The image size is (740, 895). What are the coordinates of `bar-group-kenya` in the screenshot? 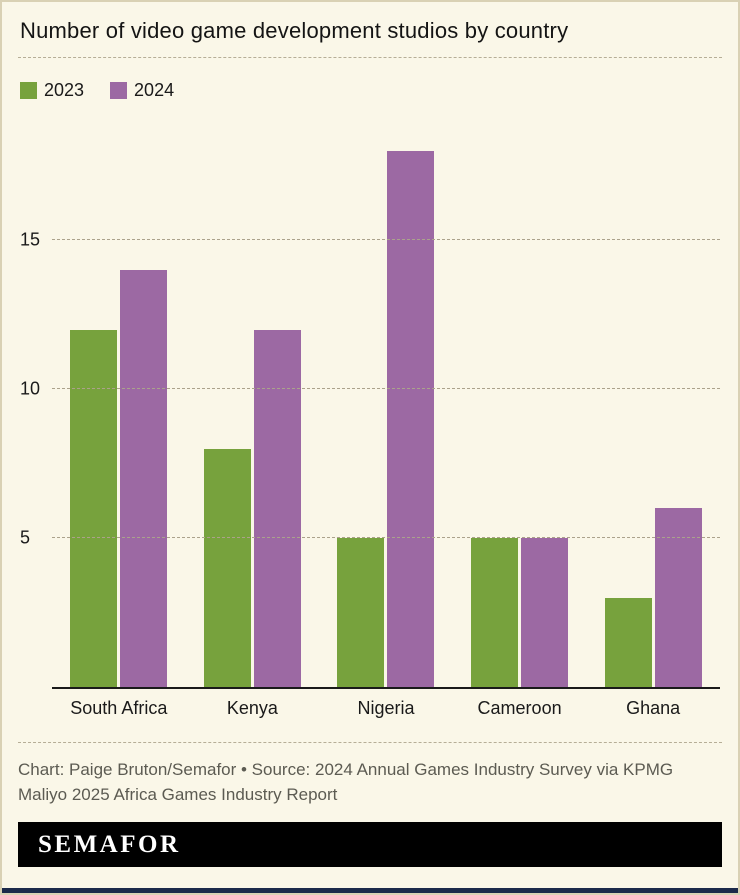 It's located at (253, 408).